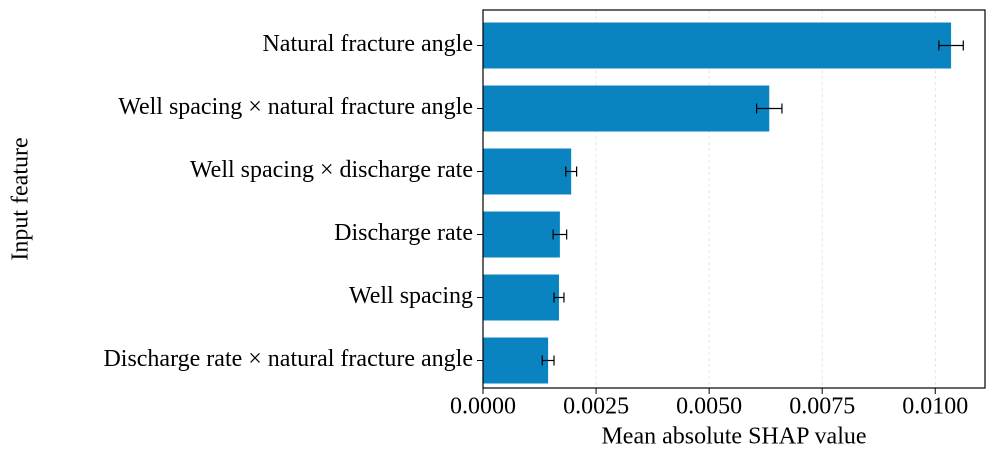 The image size is (995, 454). Describe the element at coordinates (709, 407) in the screenshot. I see `x-tick-label: 0.0050` at that location.